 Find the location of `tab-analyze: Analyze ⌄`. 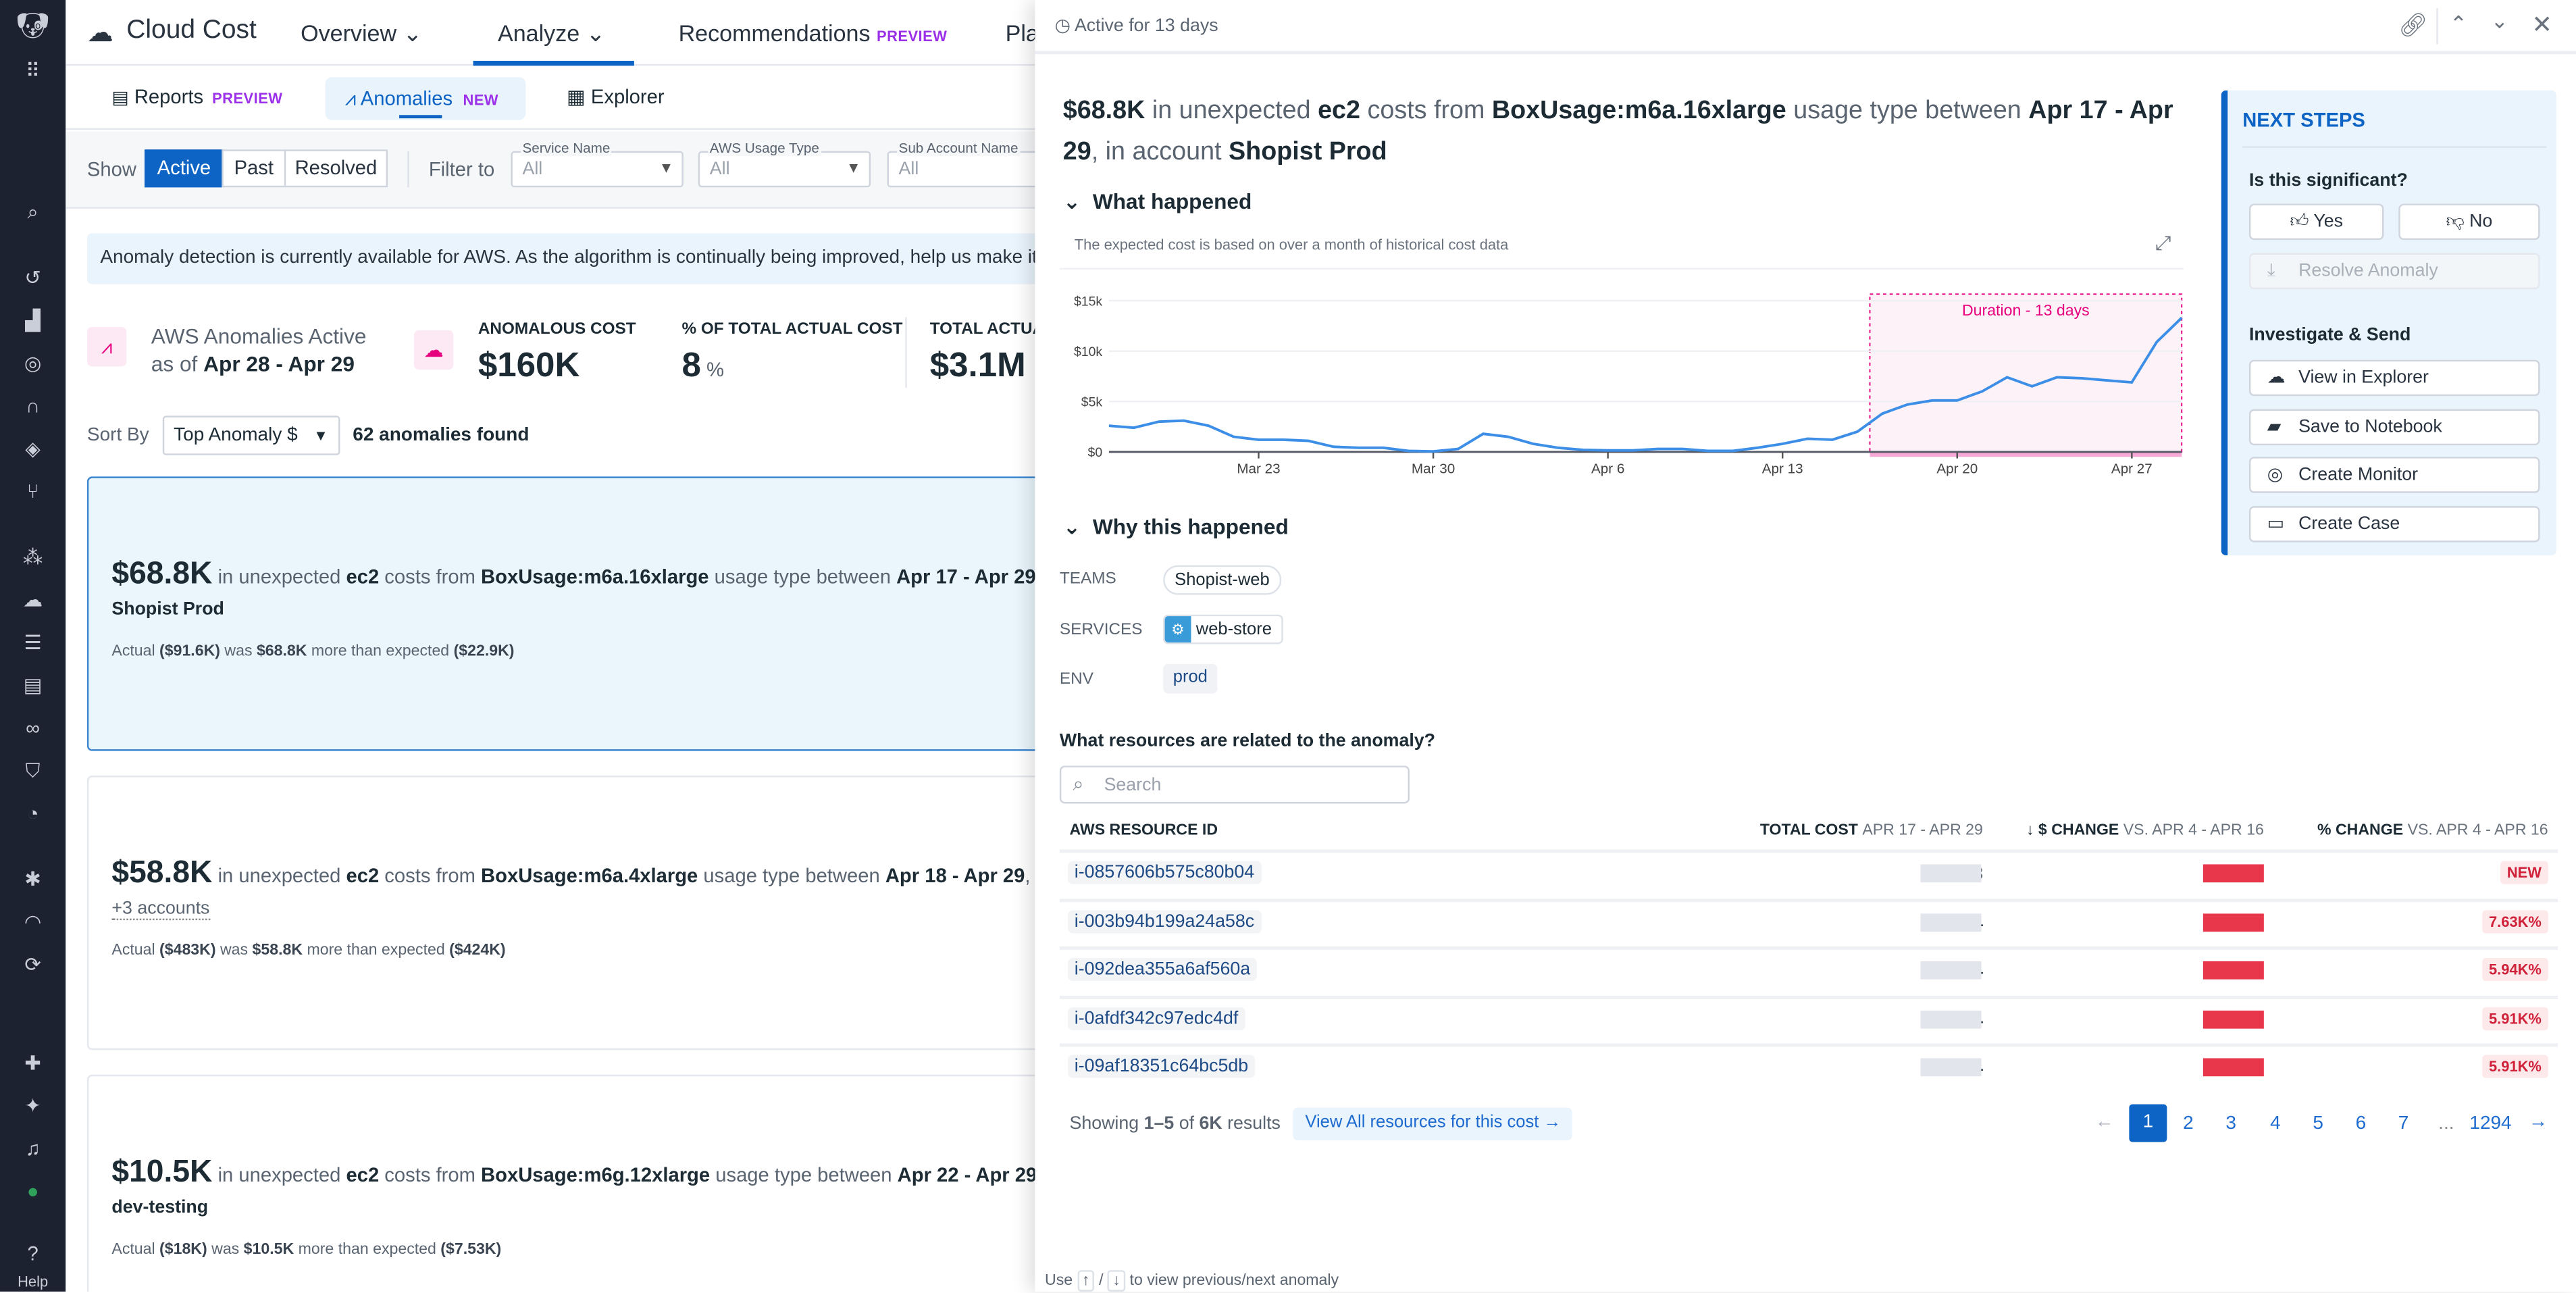

tab-analyze: Analyze ⌄ is located at coordinates (551, 34).